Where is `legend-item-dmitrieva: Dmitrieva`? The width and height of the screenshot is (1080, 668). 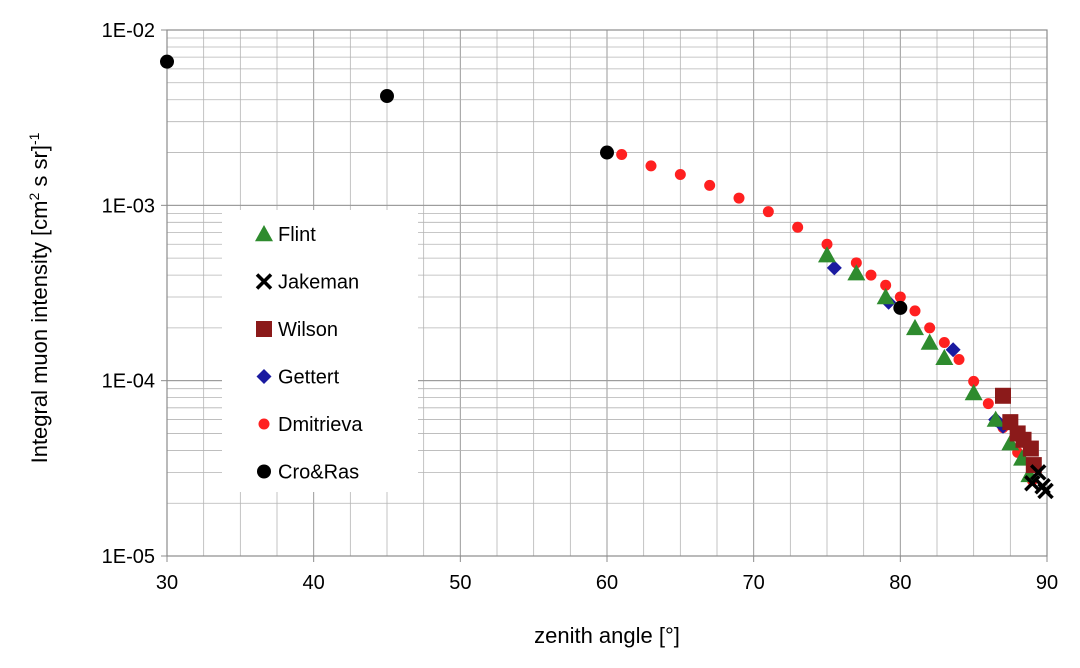 legend-item-dmitrieva: Dmitrieva is located at coordinates (310, 425).